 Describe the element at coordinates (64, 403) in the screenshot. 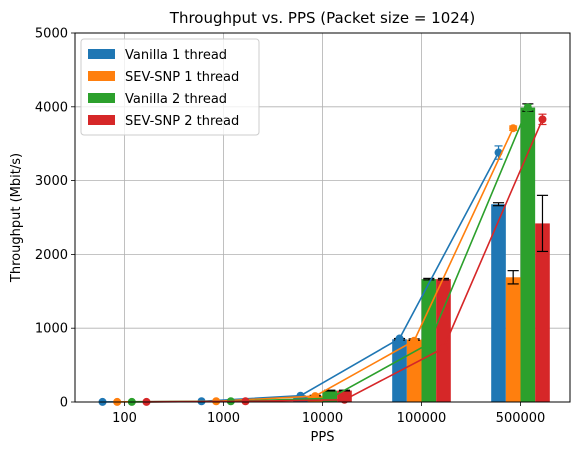

I see `y-tick-label: 0` at that location.